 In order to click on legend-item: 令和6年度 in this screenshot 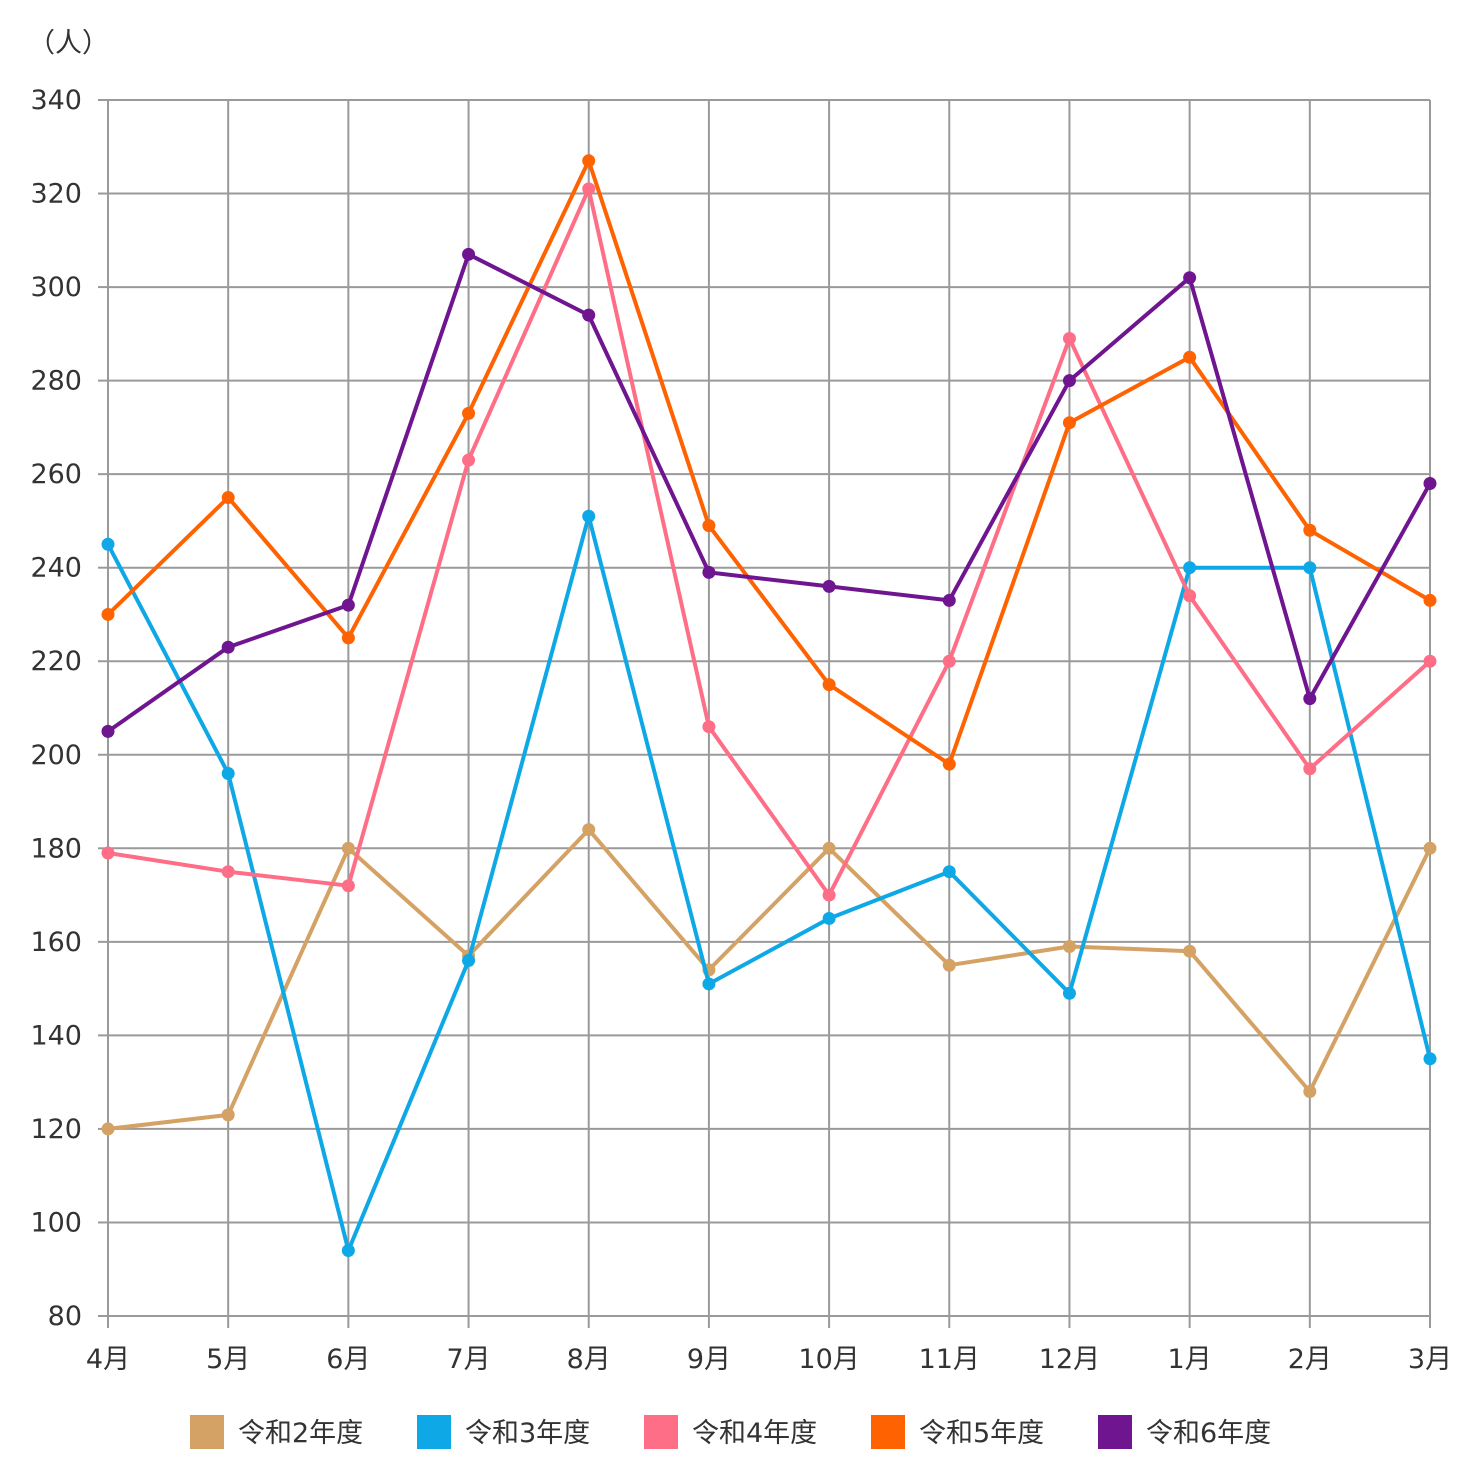, I will do `click(1184, 1432)`.